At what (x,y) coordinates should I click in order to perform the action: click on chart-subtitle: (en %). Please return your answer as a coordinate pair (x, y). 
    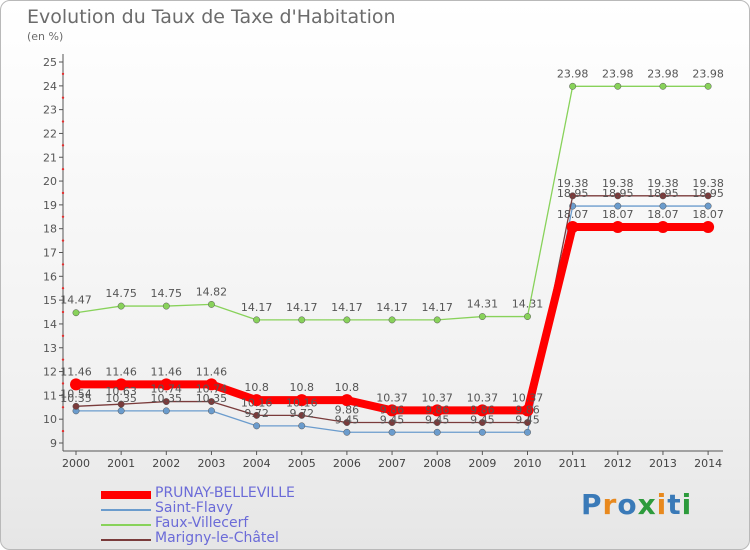
    Looking at the image, I should click on (45, 36).